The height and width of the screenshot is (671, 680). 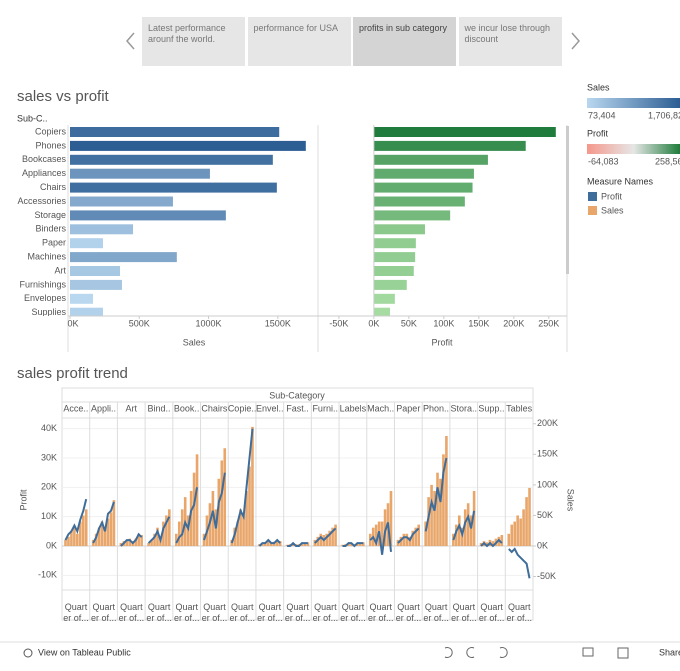 What do you see at coordinates (443, 323) in the screenshot?
I see `x2-tick-label: 100K` at bounding box center [443, 323].